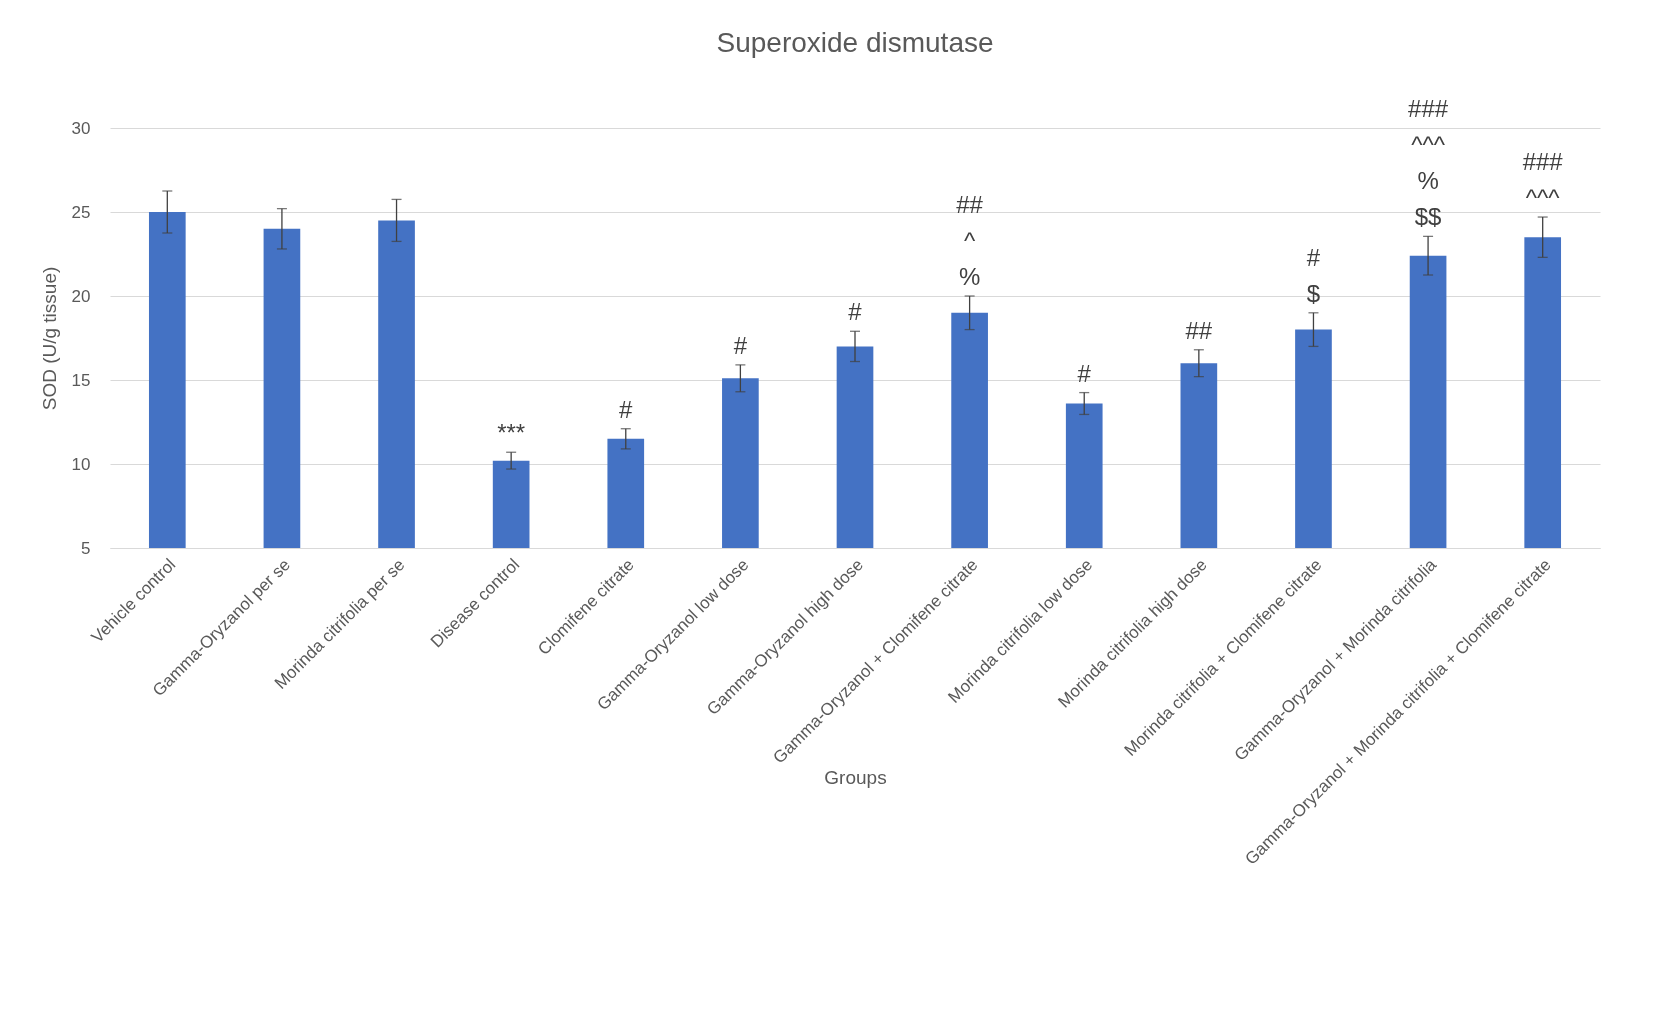 This screenshot has height=1024, width=1677. Describe the element at coordinates (855, 777) in the screenshot. I see `x-axis-title: Groups` at that location.